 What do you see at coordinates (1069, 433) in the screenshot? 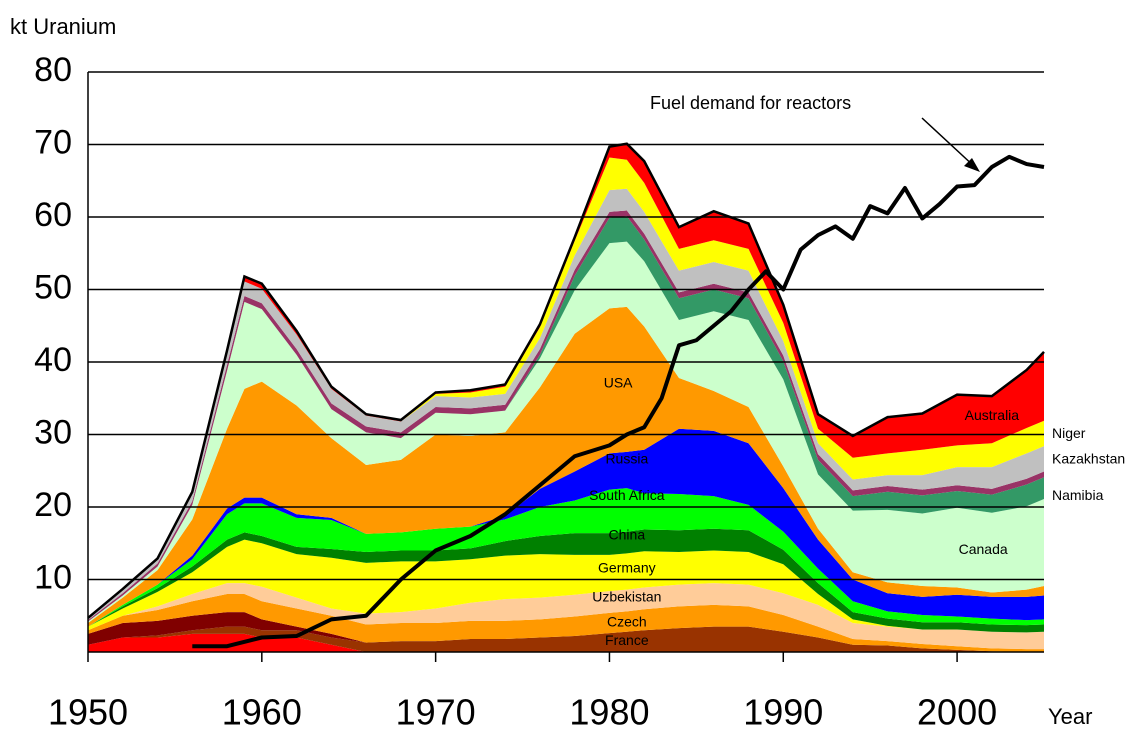
I see `series-label: Niger` at bounding box center [1069, 433].